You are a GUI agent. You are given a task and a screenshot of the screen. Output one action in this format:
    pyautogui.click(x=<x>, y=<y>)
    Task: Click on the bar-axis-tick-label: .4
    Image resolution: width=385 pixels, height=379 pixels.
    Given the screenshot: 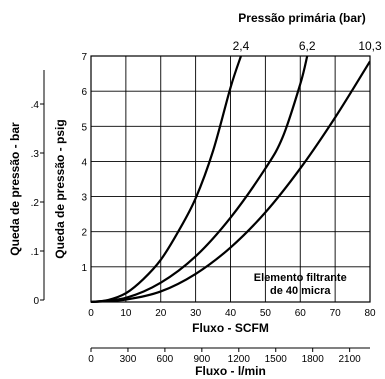 What is the action you would take?
    pyautogui.click(x=35, y=105)
    